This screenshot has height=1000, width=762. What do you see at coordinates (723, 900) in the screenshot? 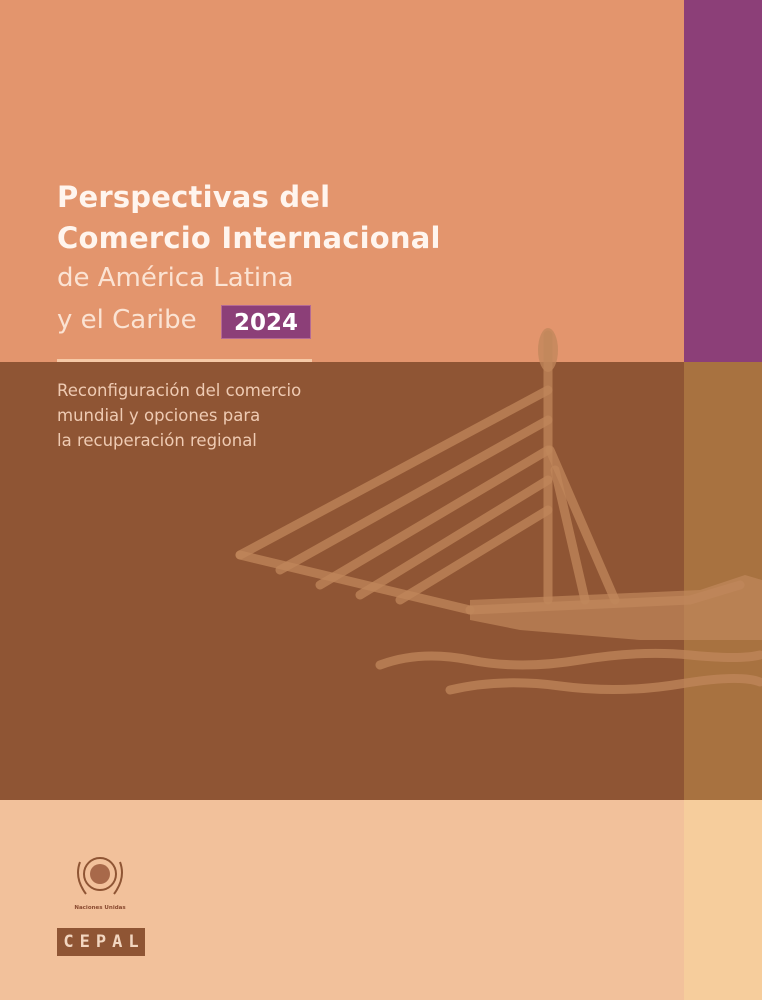
I see `accent-column-bottom` at bounding box center [723, 900].